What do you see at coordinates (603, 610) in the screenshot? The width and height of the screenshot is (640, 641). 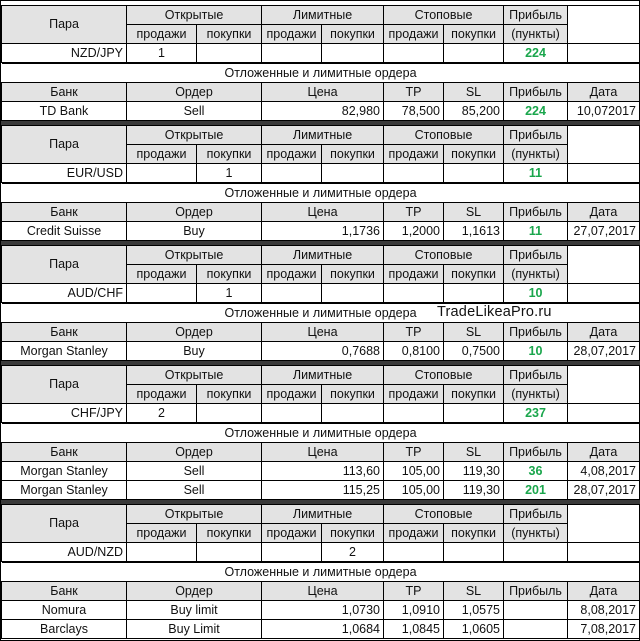 I see `date-value: 8,08,2017` at bounding box center [603, 610].